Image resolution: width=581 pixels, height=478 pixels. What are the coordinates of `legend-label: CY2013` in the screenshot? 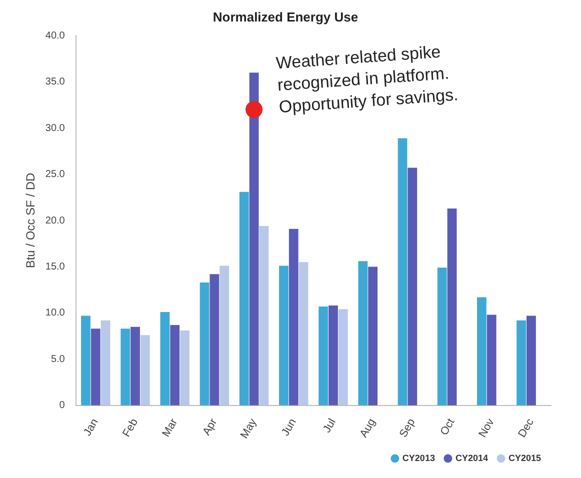 It's located at (418, 457).